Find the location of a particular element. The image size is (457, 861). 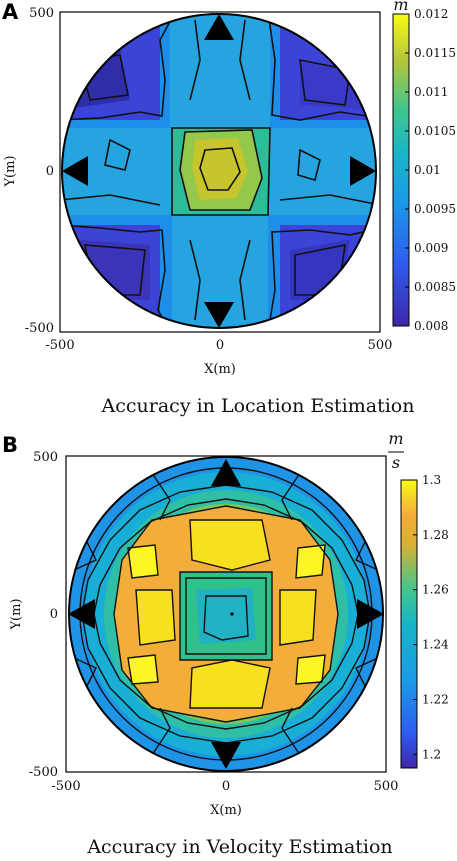

panel-a-unit: m is located at coordinates (400, 7).